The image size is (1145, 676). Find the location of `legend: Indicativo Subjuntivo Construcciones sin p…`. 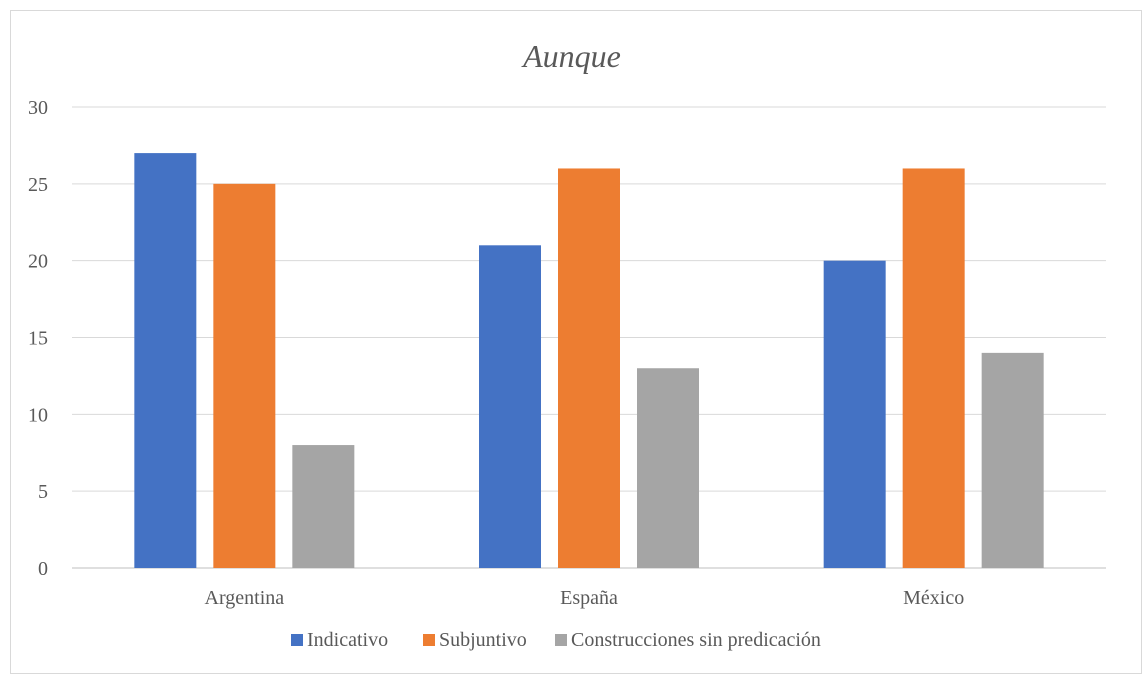

legend: Indicativo Subjuntivo Construcciones sin p… is located at coordinates (556, 640).